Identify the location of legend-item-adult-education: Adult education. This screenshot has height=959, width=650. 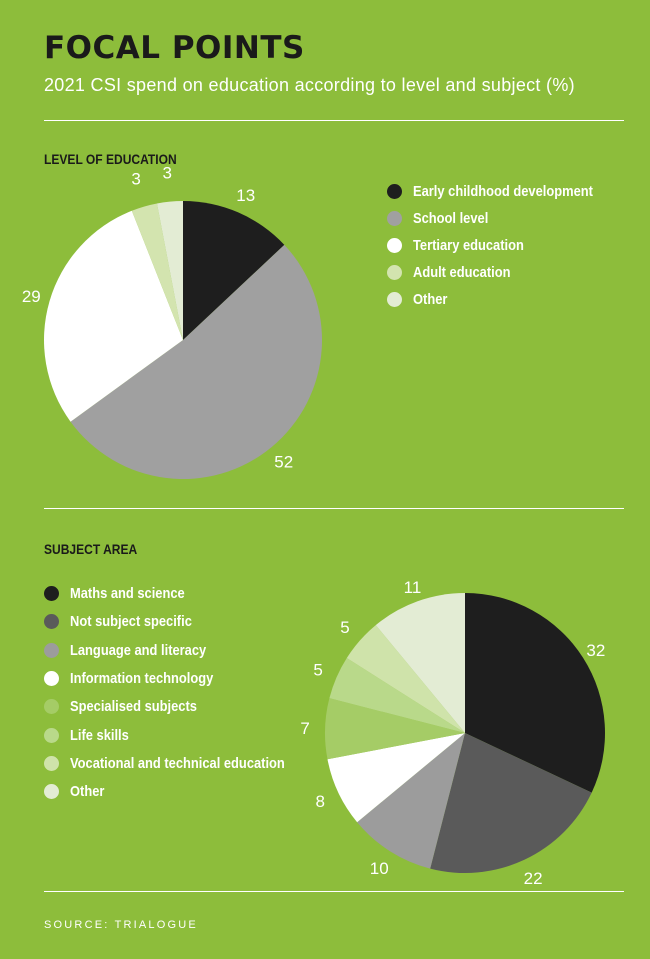
(456, 272).